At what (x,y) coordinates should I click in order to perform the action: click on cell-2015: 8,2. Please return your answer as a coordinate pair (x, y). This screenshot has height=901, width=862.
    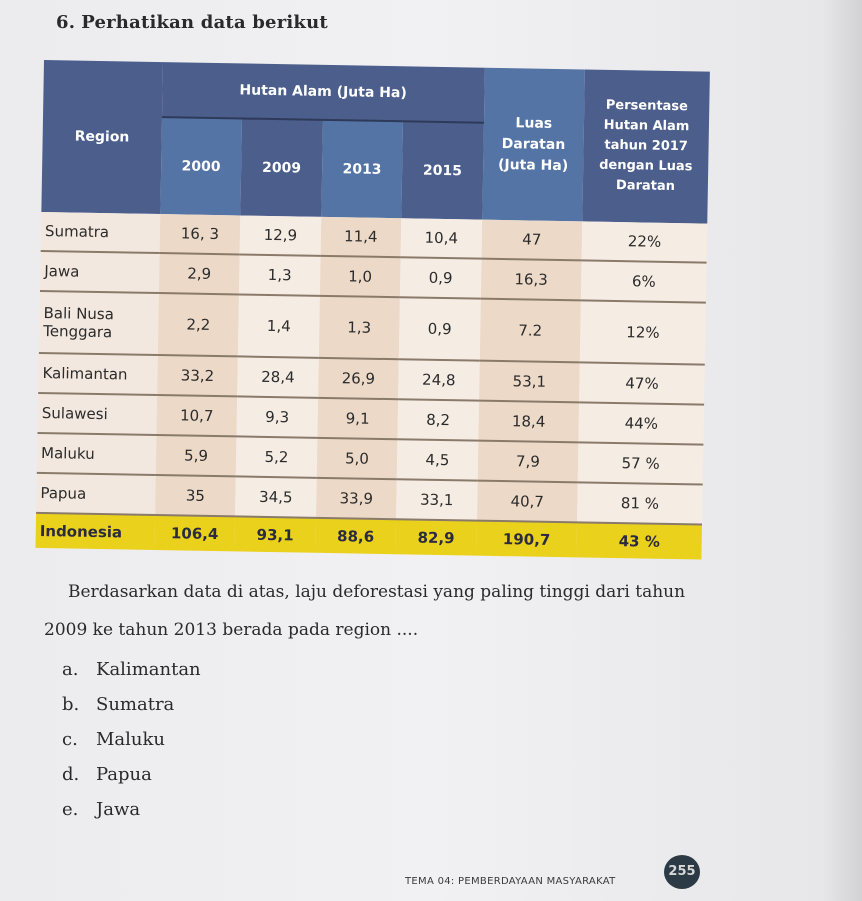
    Looking at the image, I should click on (438, 420).